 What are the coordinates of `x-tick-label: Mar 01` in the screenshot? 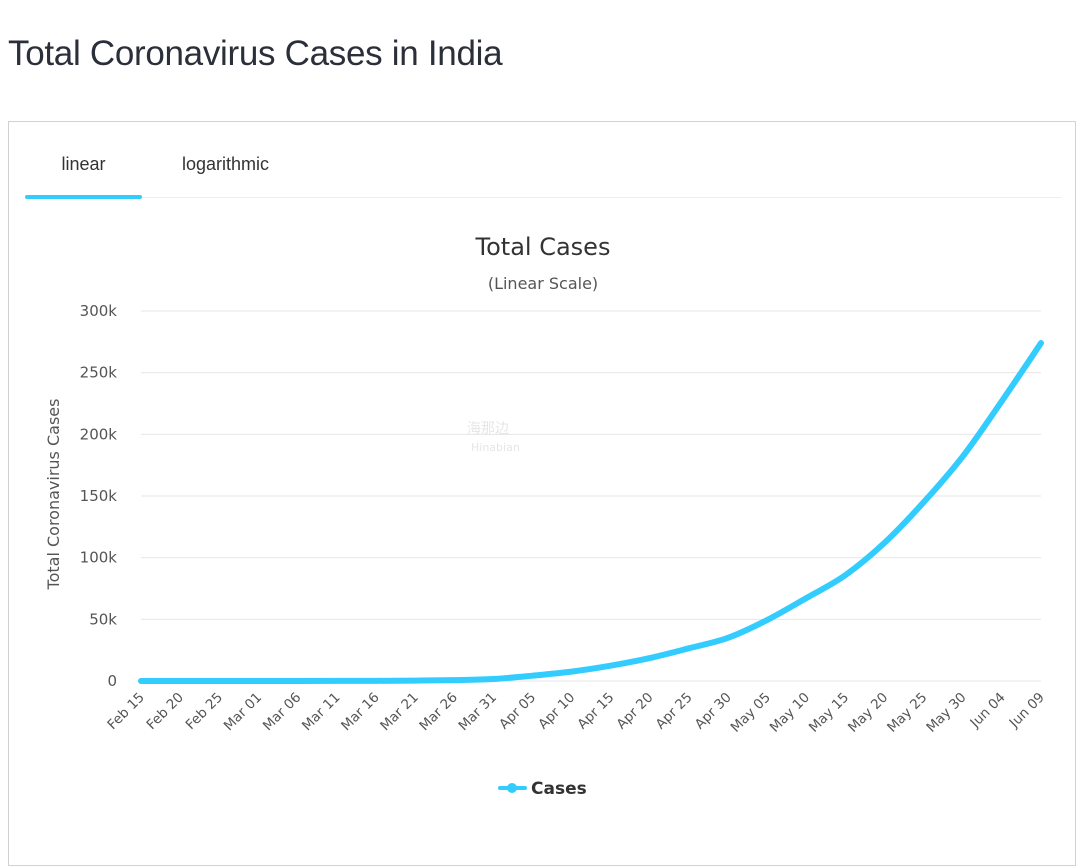 It's located at (243, 712).